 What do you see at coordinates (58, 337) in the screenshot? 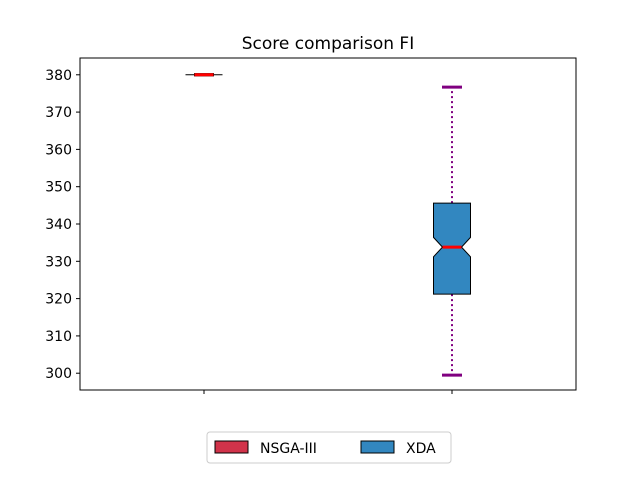
I see `y-tick-label: 310` at bounding box center [58, 337].